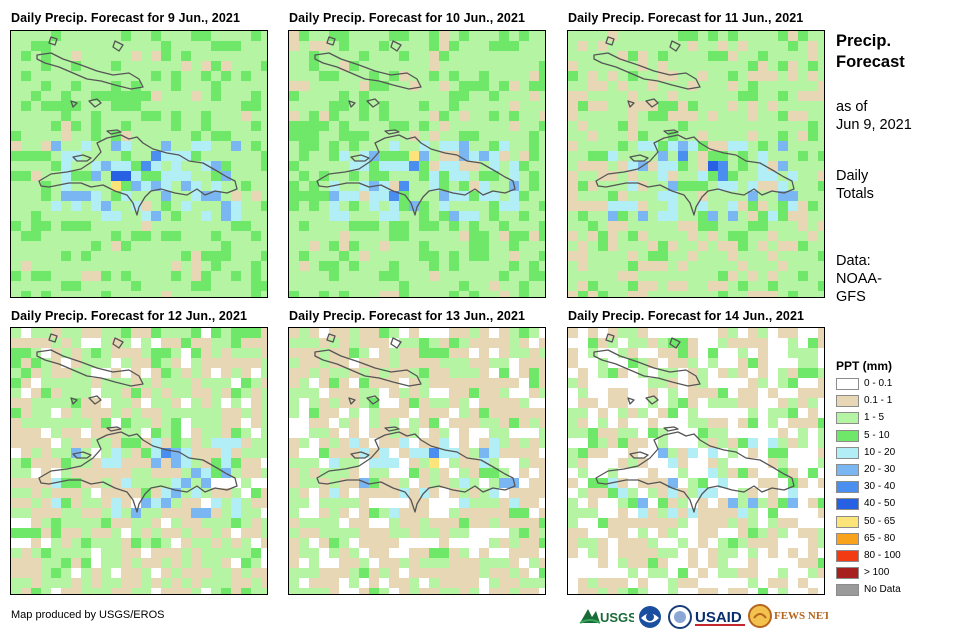  I want to click on map-panel-jun9, so click(139, 164).